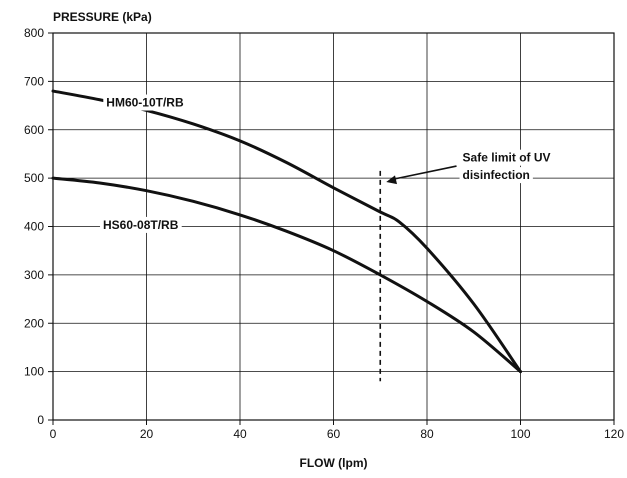  I want to click on y-tick-label: 200, so click(34, 323).